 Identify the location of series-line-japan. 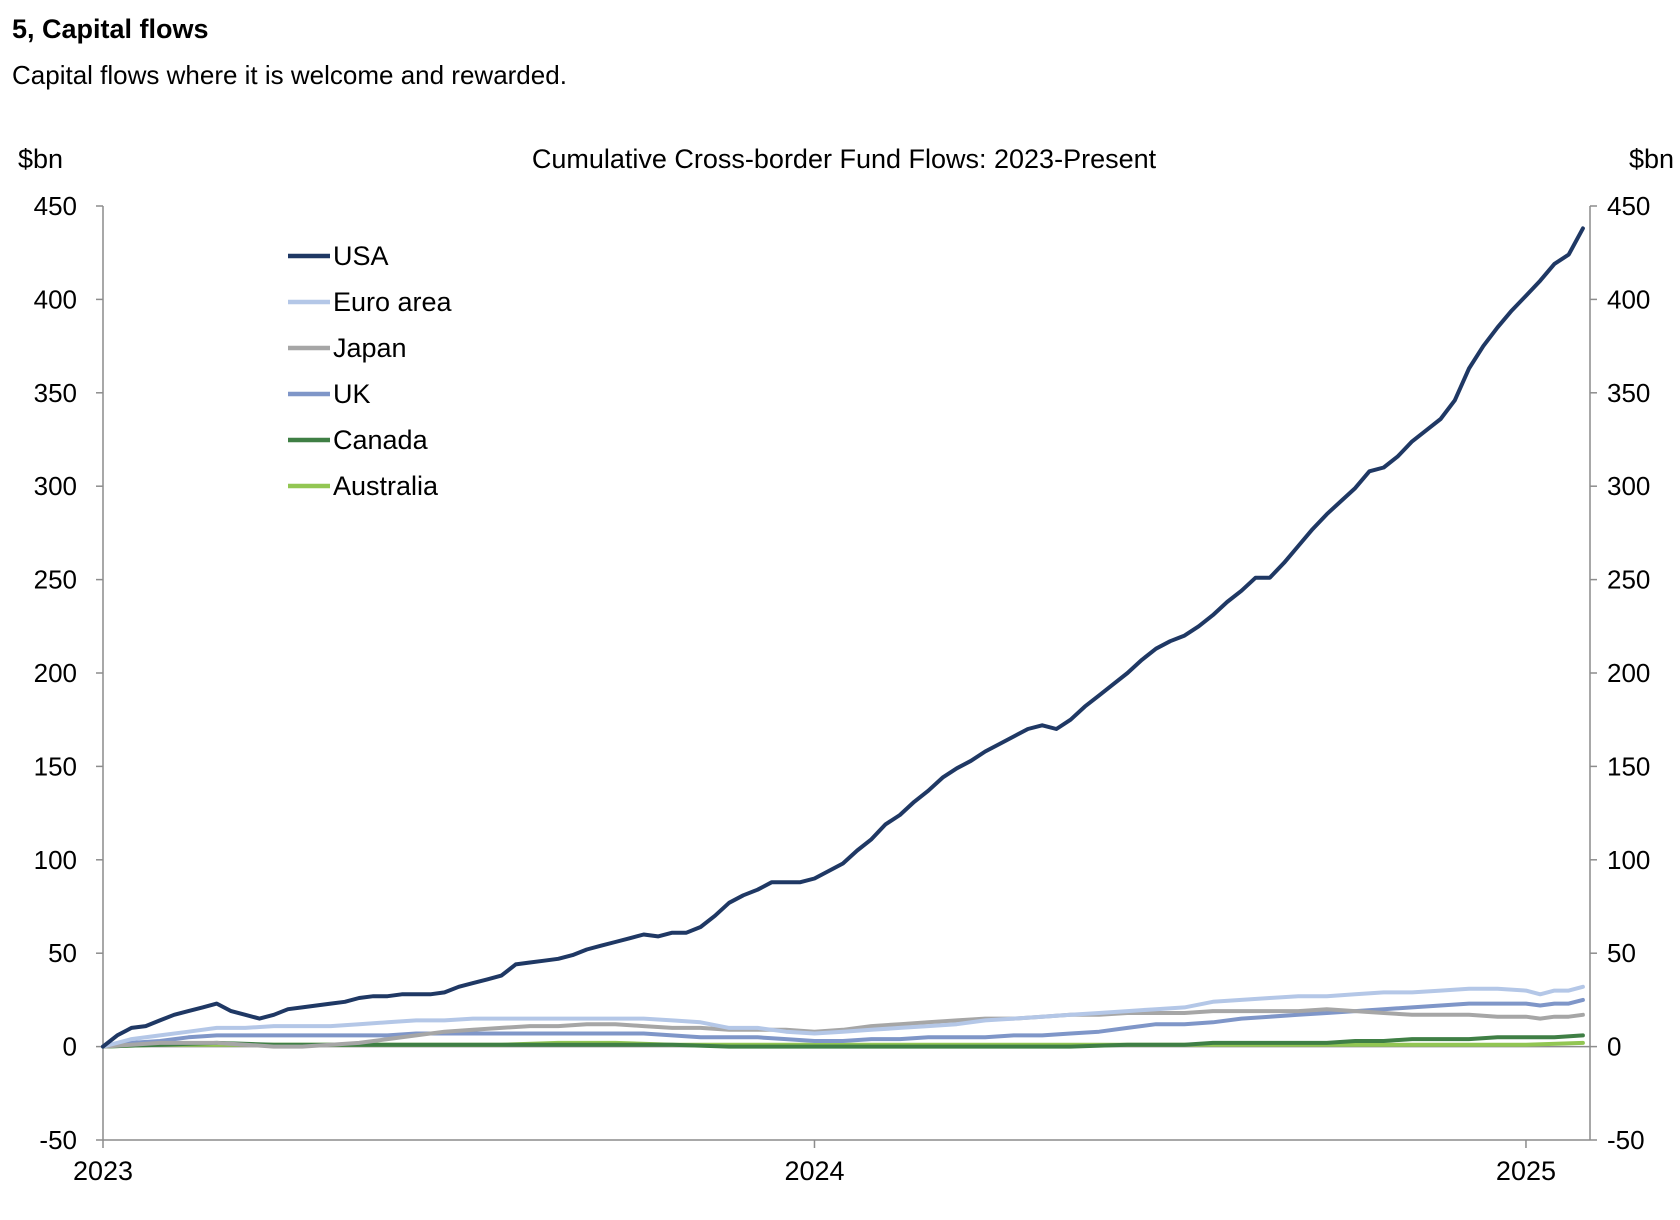
(843, 1028).